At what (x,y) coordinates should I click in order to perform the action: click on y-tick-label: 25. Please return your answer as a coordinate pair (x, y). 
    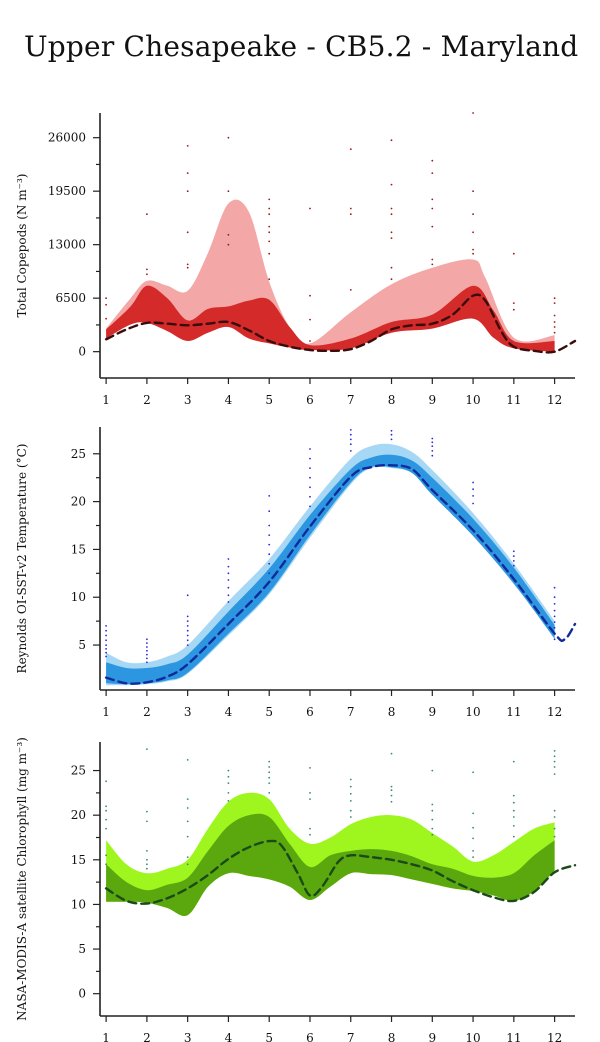
    Looking at the image, I should click on (78, 454).